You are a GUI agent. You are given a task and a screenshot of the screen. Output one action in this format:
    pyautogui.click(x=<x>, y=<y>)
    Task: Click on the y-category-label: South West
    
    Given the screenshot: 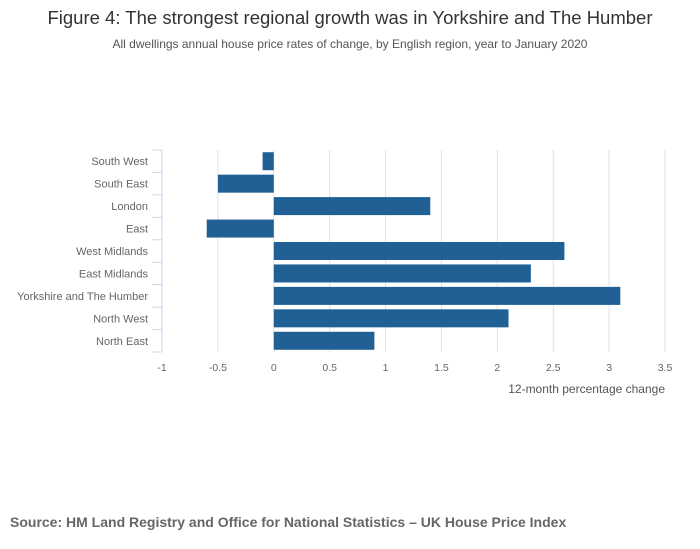 What is the action you would take?
    pyautogui.click(x=119, y=162)
    